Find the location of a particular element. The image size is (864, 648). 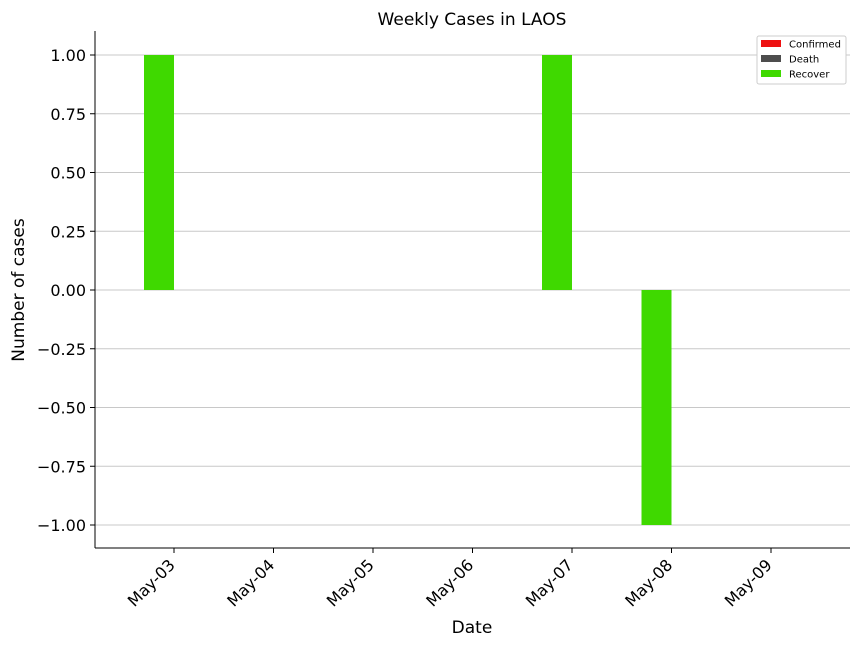

legend-swatch-recover is located at coordinates (771, 73).